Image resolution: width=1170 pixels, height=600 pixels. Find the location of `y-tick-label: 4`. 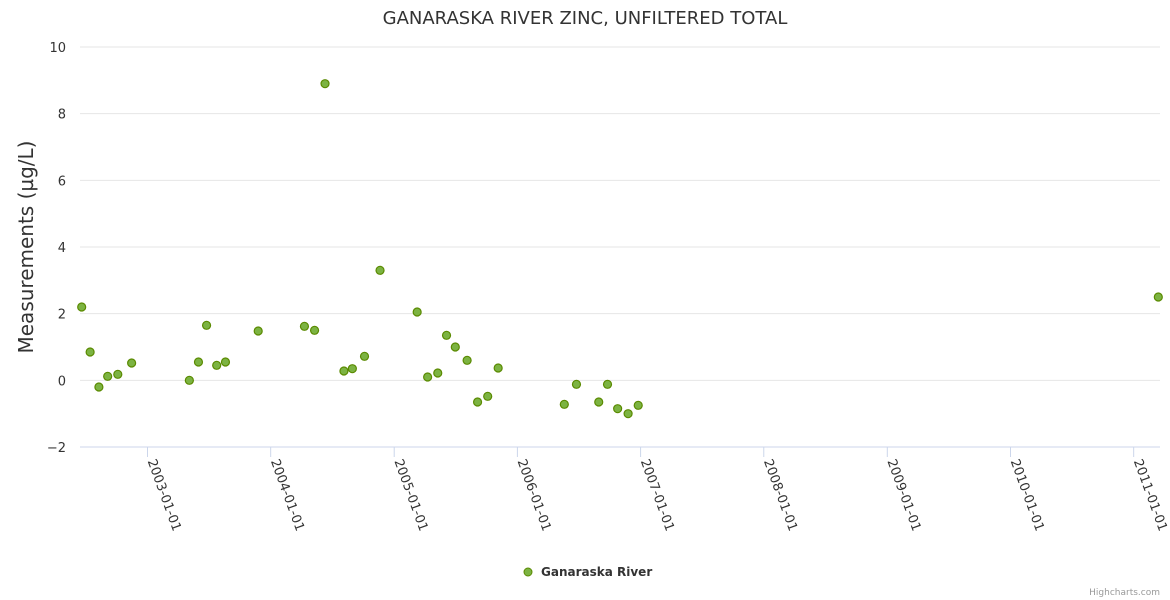

y-tick-label: 4 is located at coordinates (62, 248).